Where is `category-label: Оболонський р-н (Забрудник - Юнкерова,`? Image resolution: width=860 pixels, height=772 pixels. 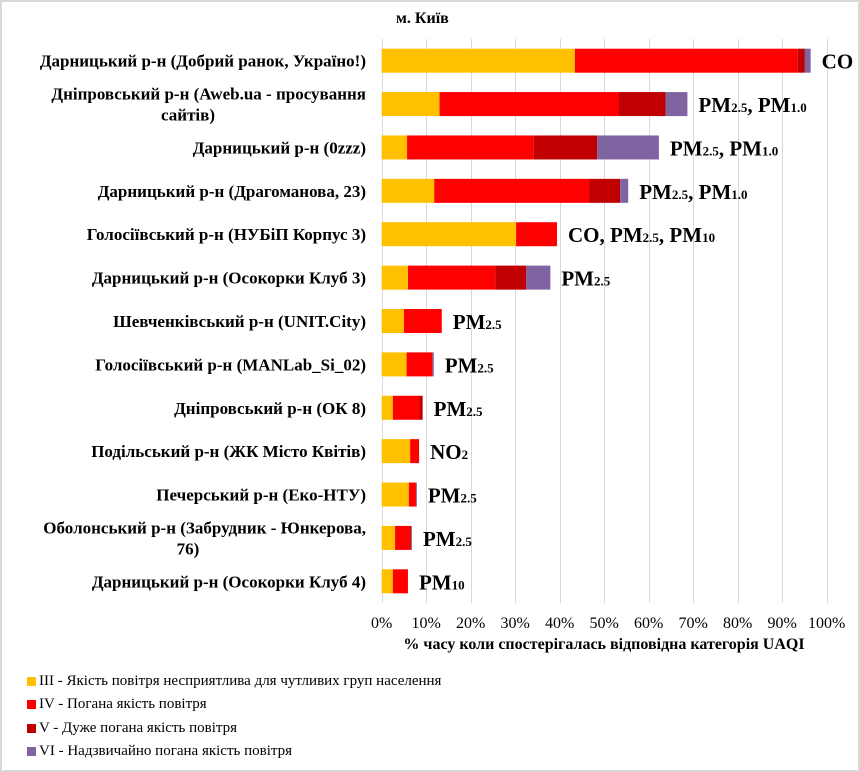
category-label: Оболонський р-н (Забрудник - Юнкерова, is located at coordinates (204, 527).